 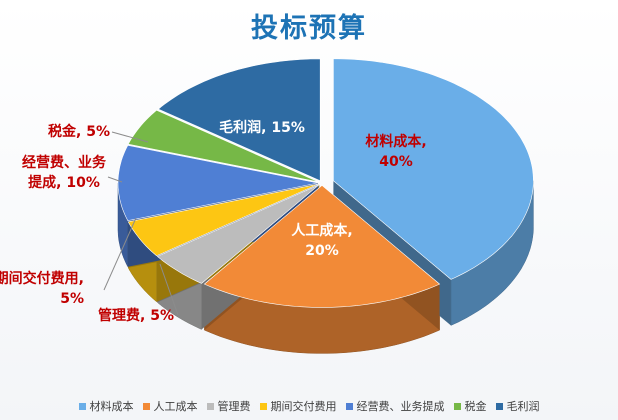 What do you see at coordinates (169, 289) in the screenshot?
I see `leader-line-管理费` at bounding box center [169, 289].